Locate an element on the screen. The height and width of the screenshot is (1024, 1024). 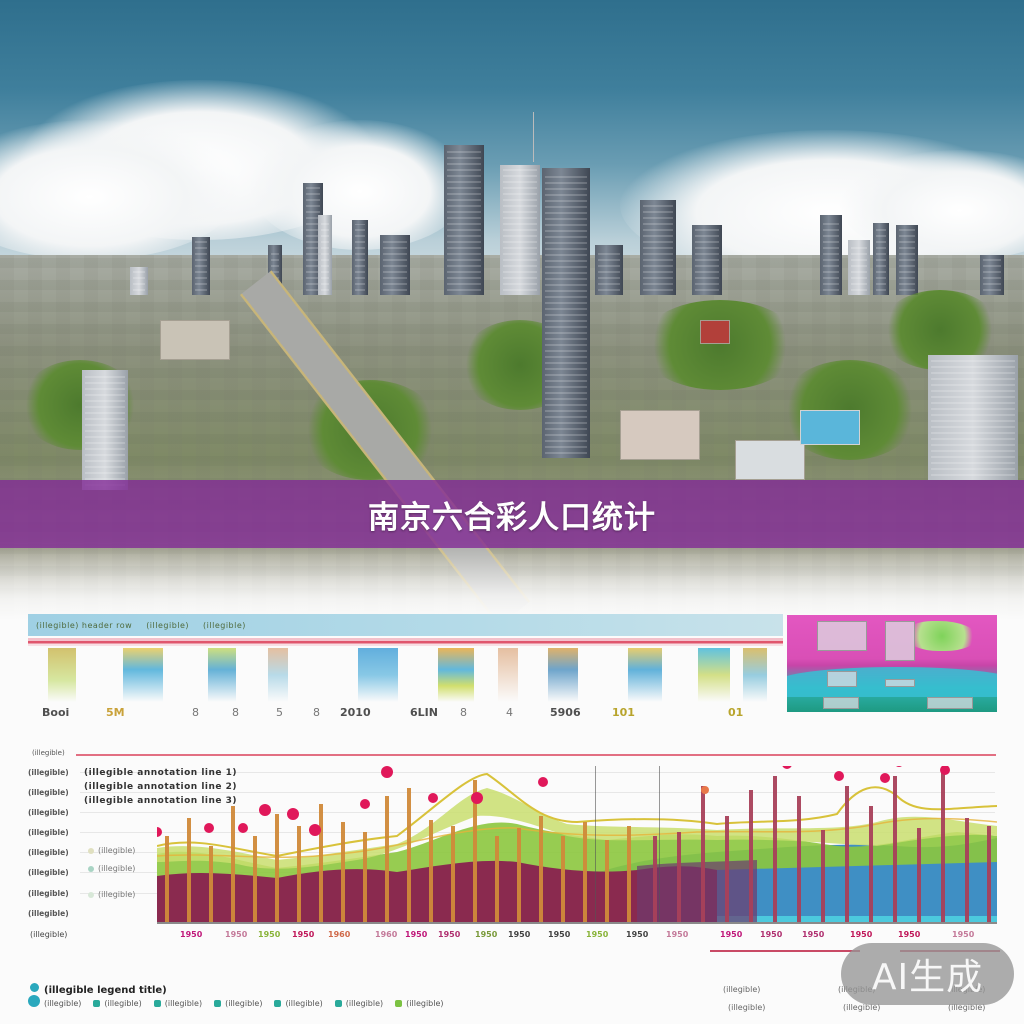
strip-label: 5906 is located at coordinates (565, 712).